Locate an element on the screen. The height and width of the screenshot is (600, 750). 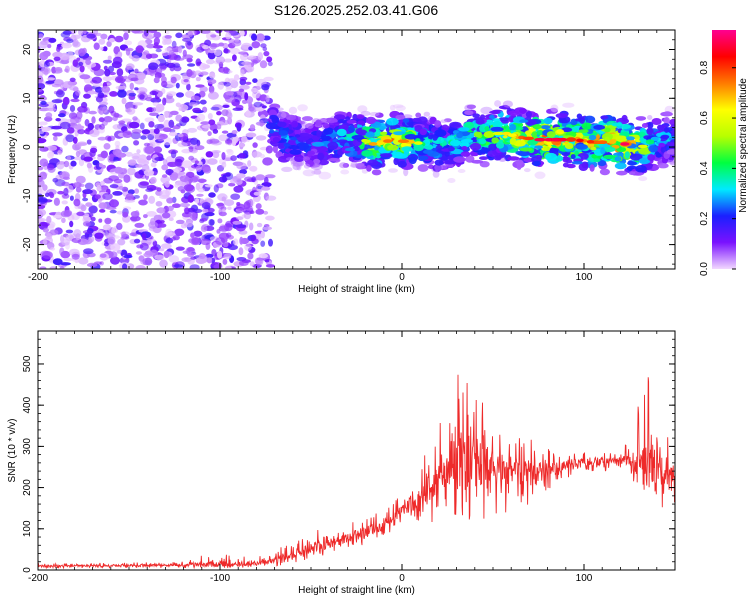
snr-y-tick-label: 0 is located at coordinates (27, 570).